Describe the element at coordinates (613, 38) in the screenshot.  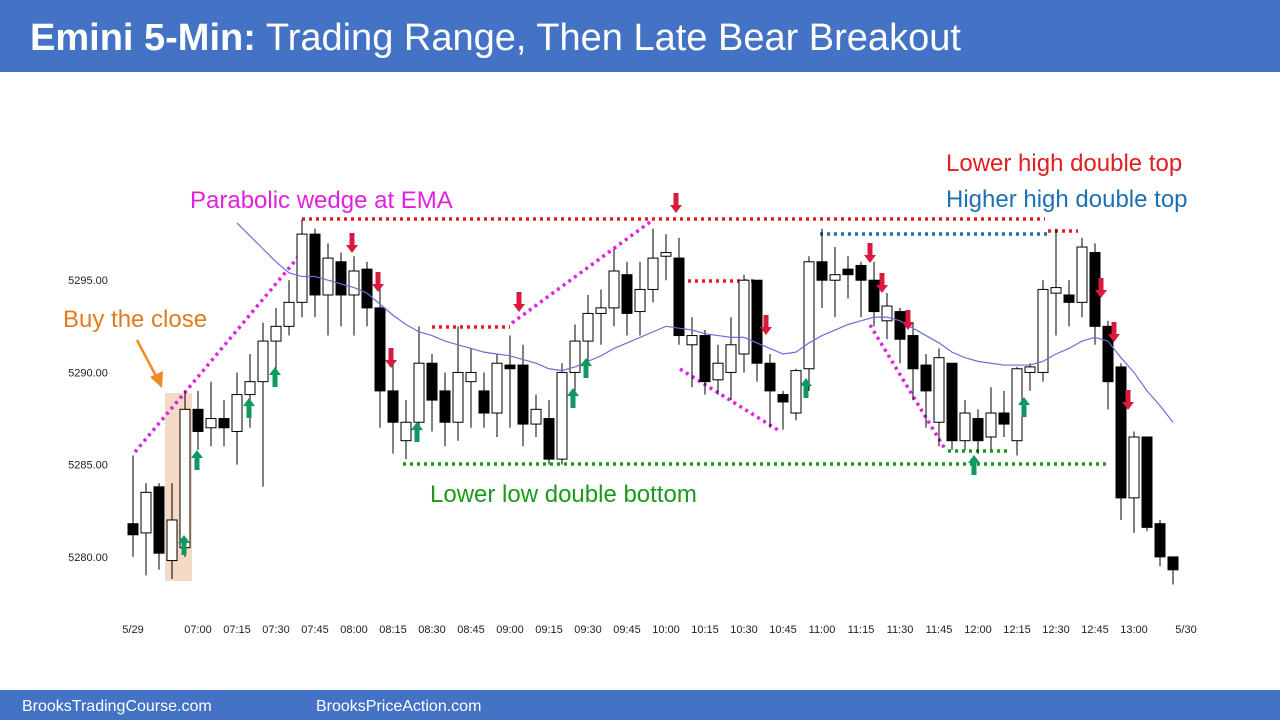
I see `title-text: Trading Range, Then Late Bear Breakout` at that location.